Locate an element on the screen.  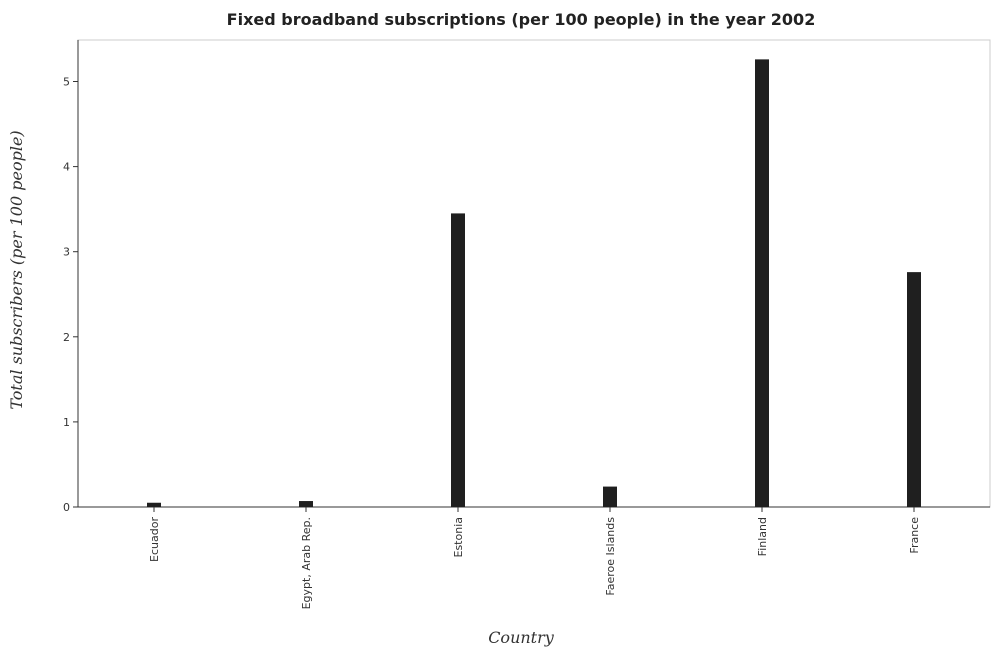
y-axis-title: Total subscribers (per 100 people) is located at coordinates (16, 269).